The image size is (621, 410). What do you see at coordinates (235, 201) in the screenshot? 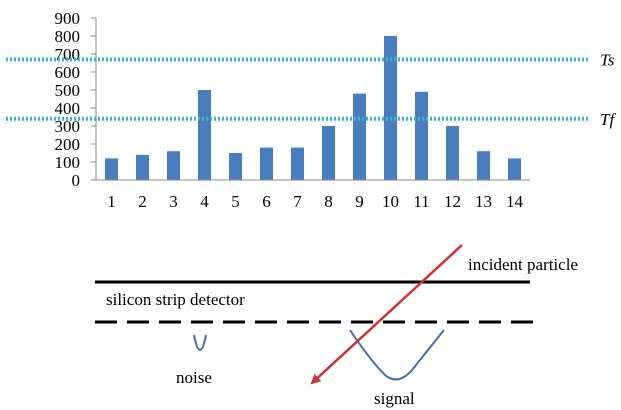
I see `x-tick-label: 5` at bounding box center [235, 201].